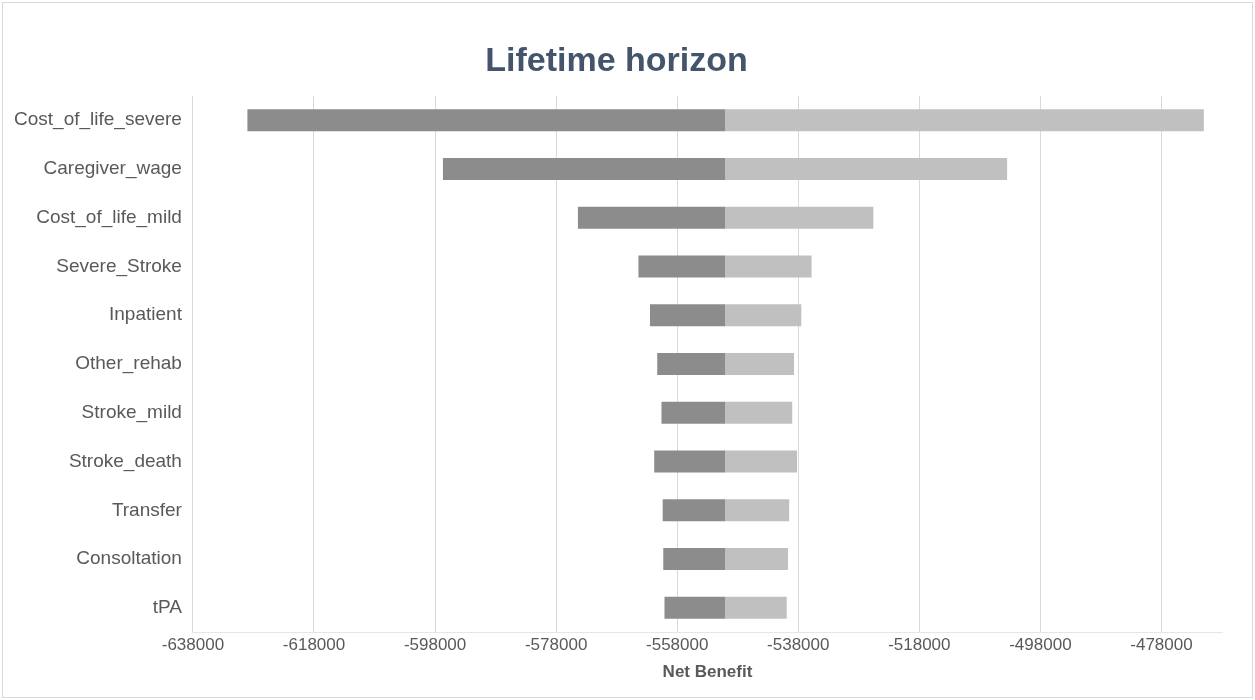 The height and width of the screenshot is (700, 1255). Describe the element at coordinates (125, 460) in the screenshot. I see `y-tick-label: Stroke_death` at that location.